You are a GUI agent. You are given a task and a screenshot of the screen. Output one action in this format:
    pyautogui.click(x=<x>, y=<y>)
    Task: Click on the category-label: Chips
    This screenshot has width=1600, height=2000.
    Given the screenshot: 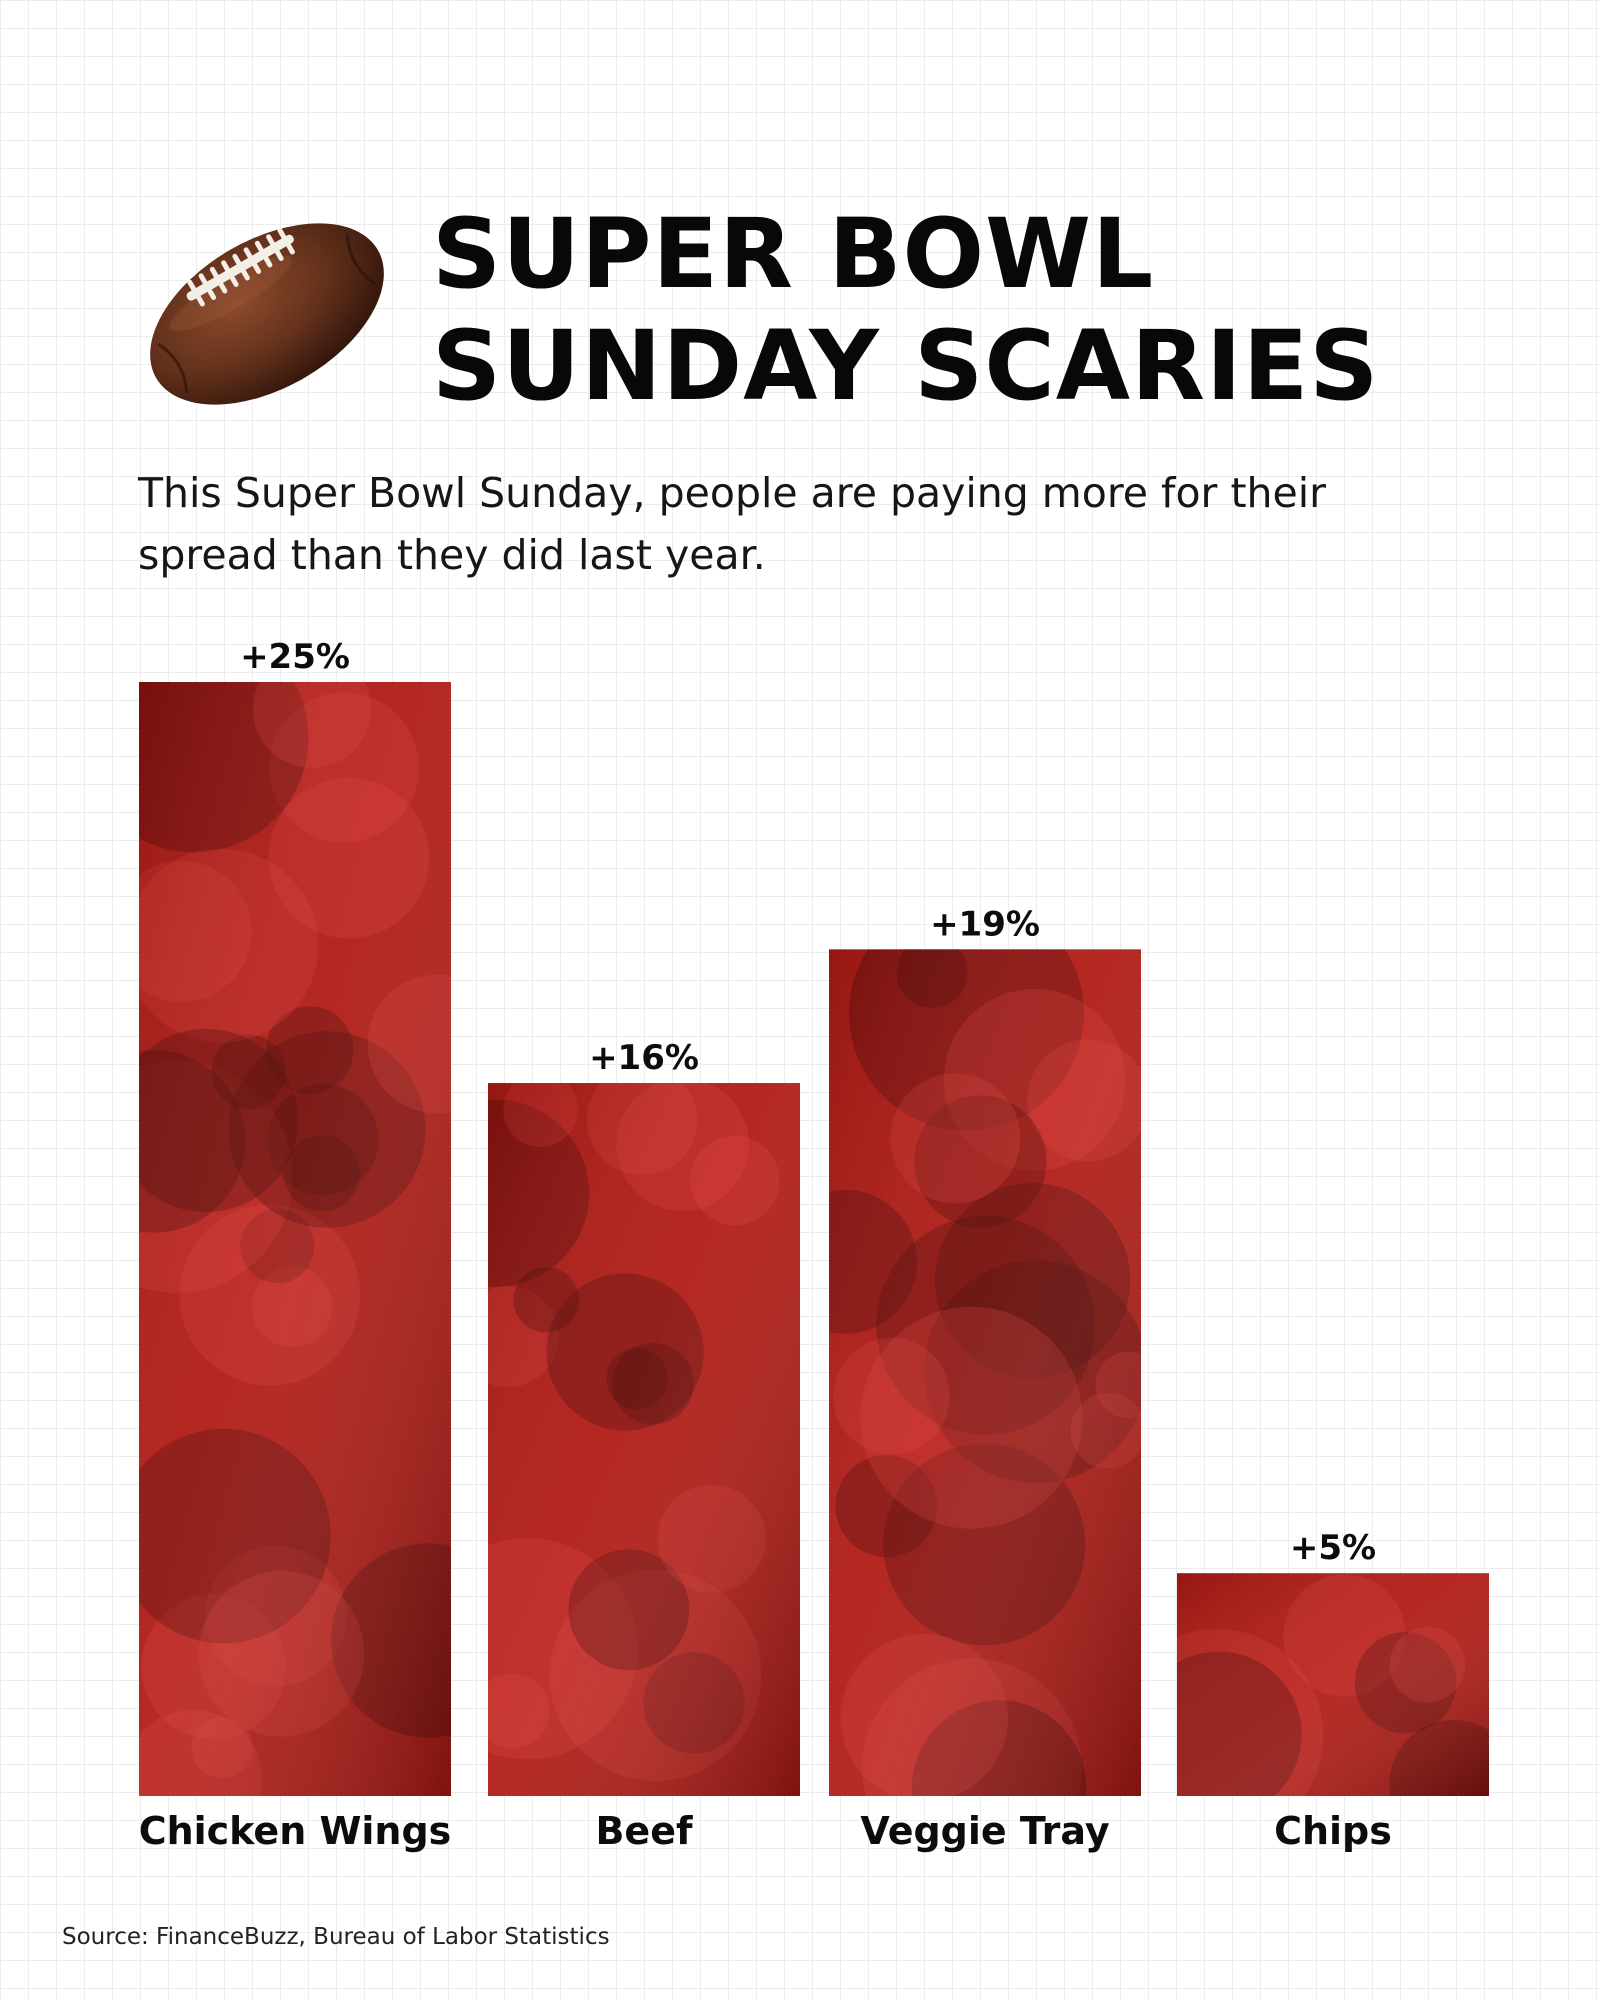 What is the action you would take?
    pyautogui.click(x=1333, y=1831)
    